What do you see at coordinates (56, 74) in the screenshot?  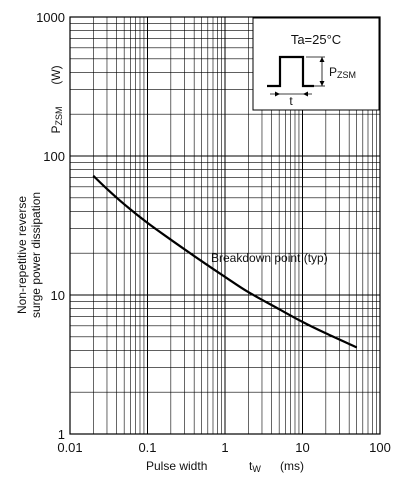 I see `y-axis-unit: (W)` at bounding box center [56, 74].